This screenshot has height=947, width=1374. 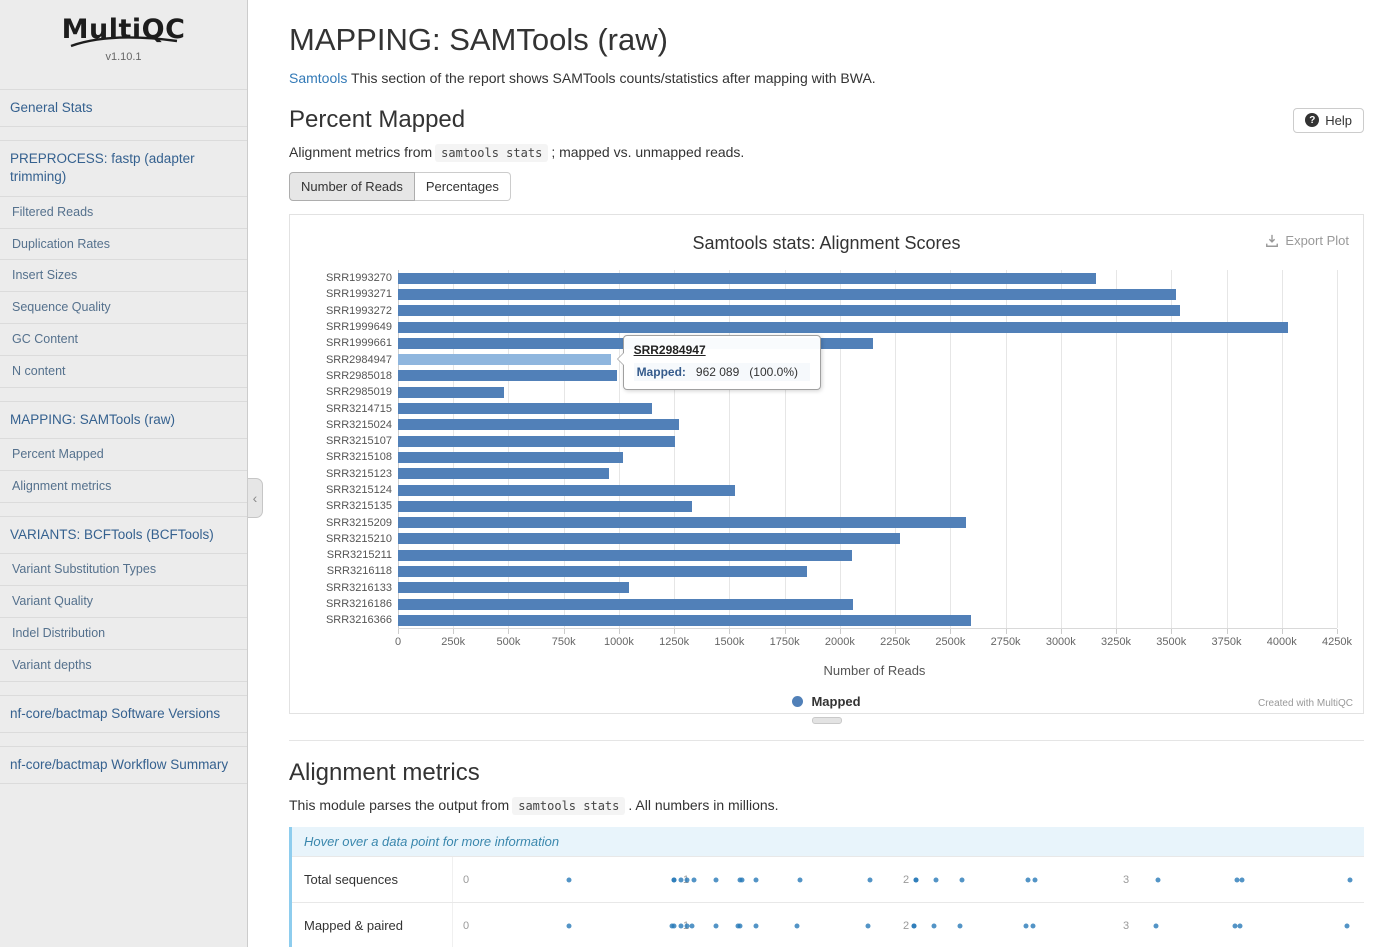 I want to click on sidebar-item-variant-substitution-types: Variant Substitution Types, so click(x=123, y=569).